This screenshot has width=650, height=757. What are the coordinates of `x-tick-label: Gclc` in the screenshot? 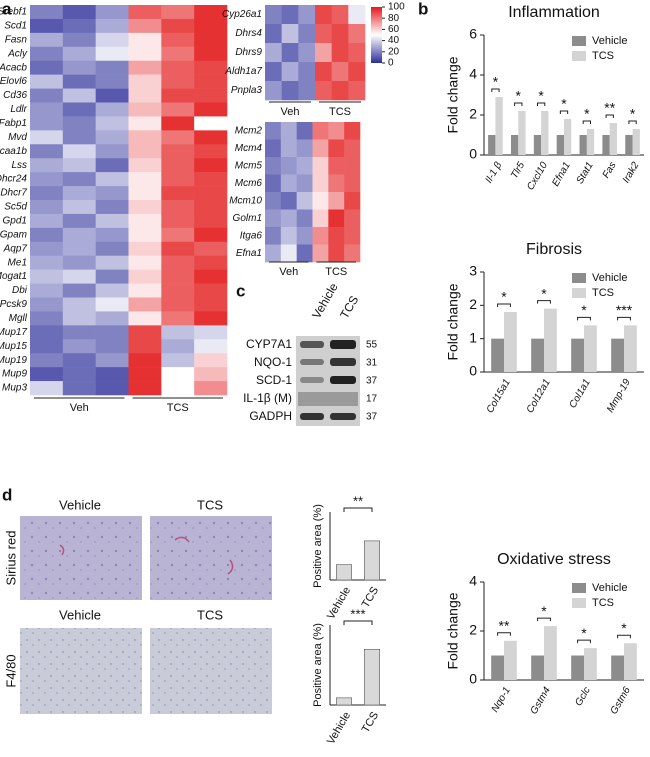 It's located at (583, 696).